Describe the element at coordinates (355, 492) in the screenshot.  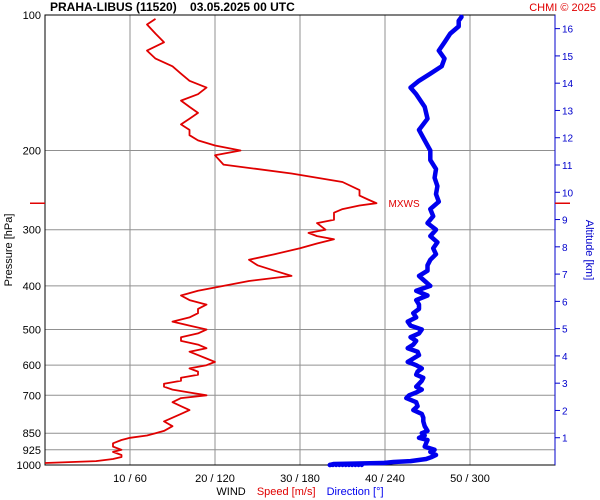
I see `x-axis-label-direction: Direction [°]` at that location.